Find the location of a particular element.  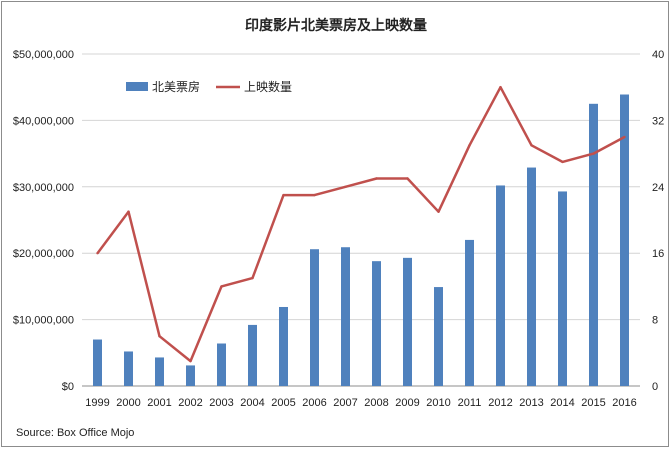

legend-label-line: 上映数量 is located at coordinates (268, 86).